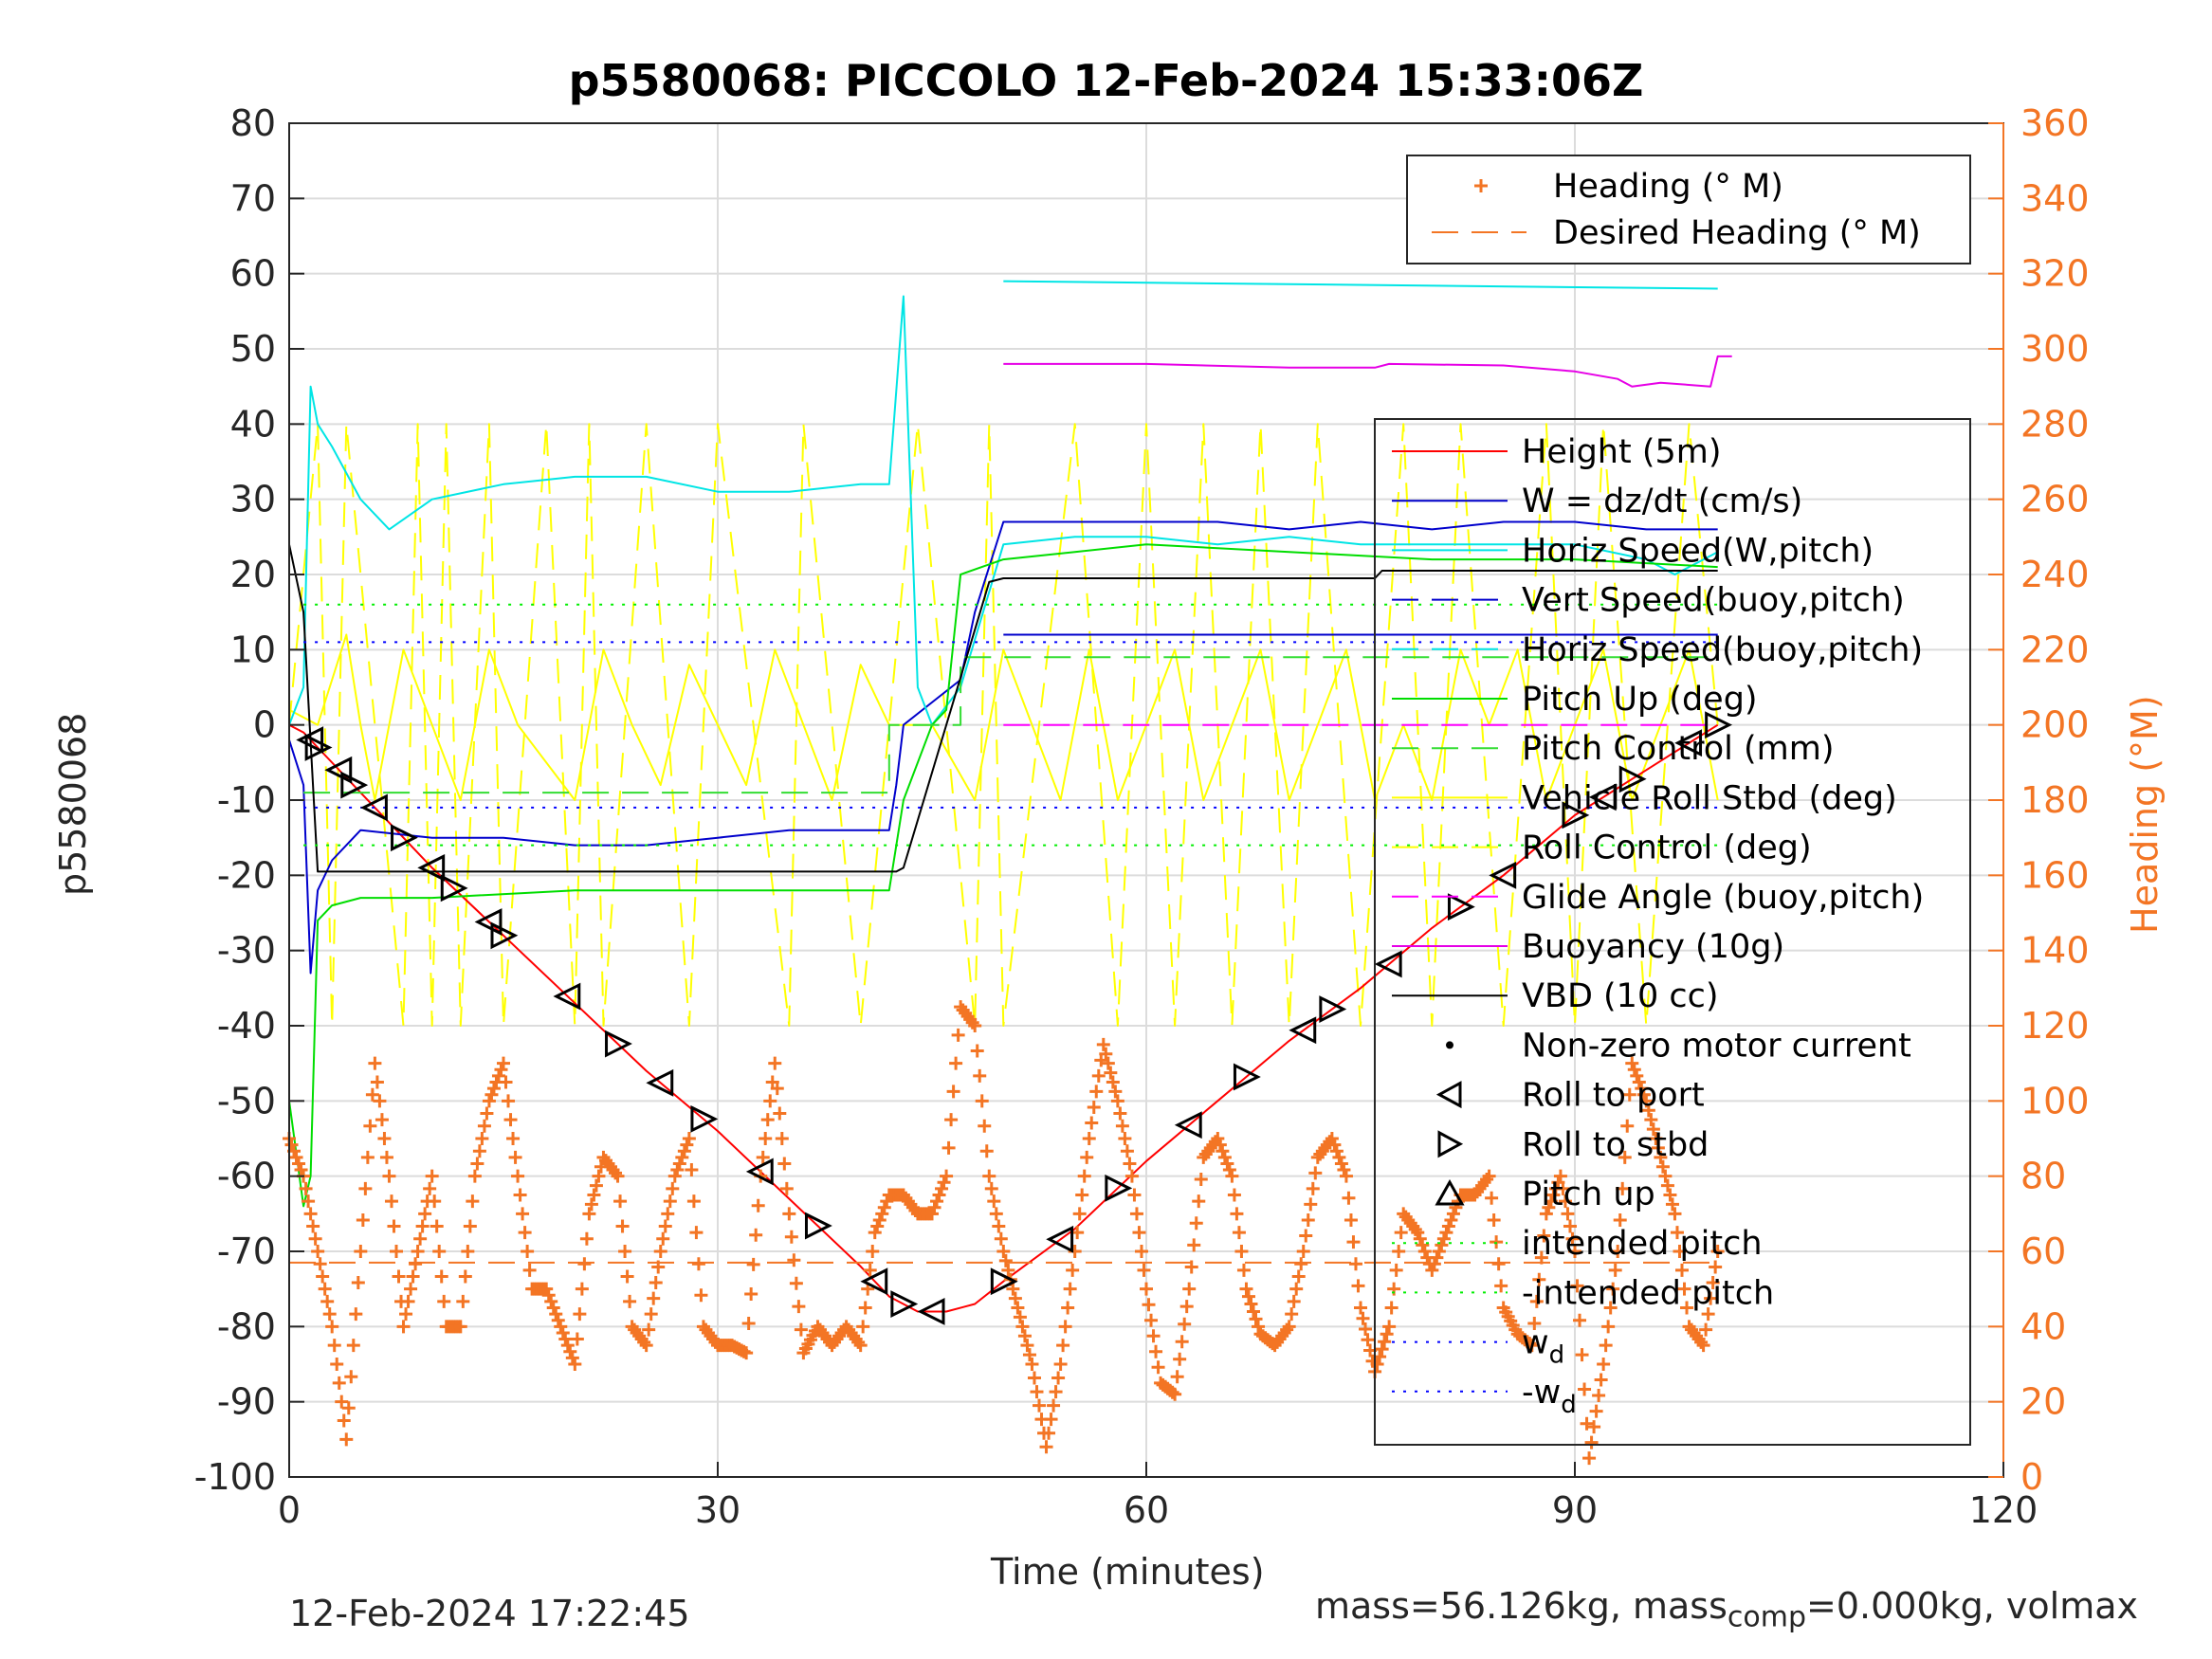 The height and width of the screenshot is (1659, 2212). I want to click on legend-main-swatch, so click(1449, 1045).